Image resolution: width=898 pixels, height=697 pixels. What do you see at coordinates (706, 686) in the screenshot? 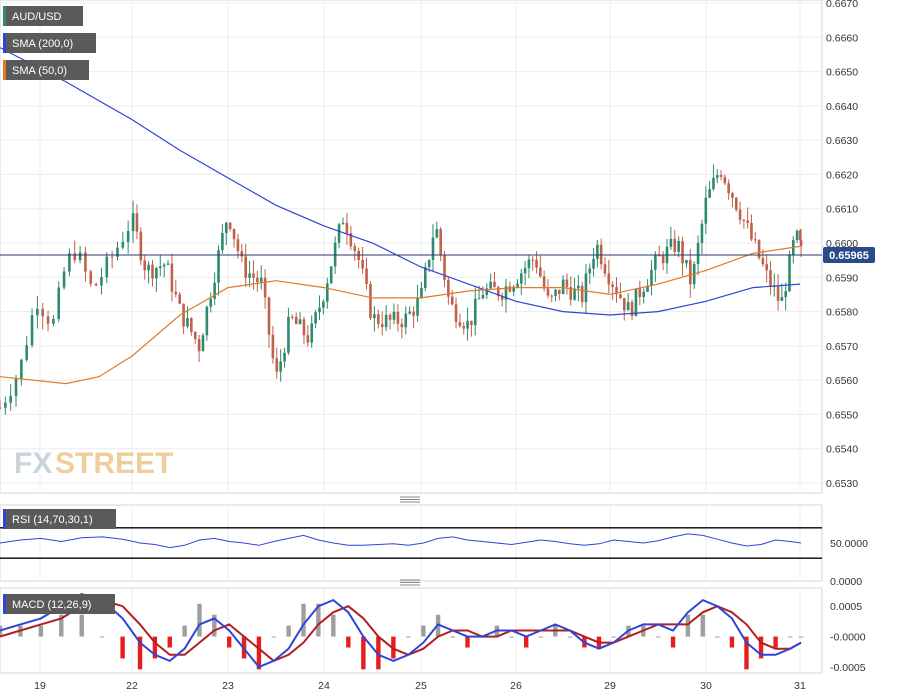
I see `time-tick-label: 30` at bounding box center [706, 686].